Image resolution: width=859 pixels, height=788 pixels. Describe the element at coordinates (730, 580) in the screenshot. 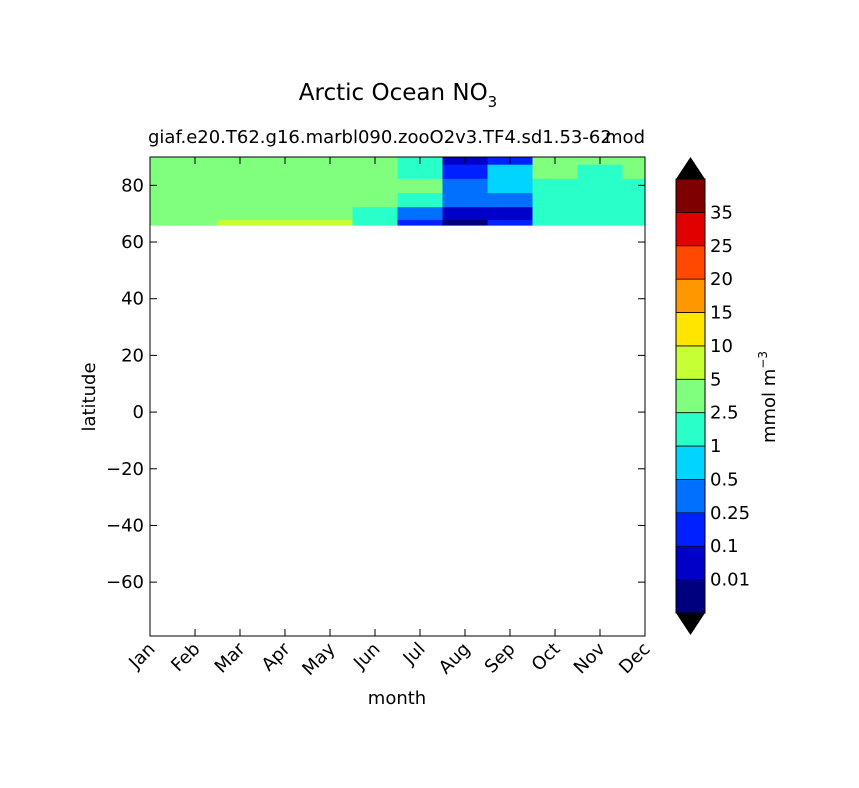

I see `colorbar-tick-label: 0.01` at that location.